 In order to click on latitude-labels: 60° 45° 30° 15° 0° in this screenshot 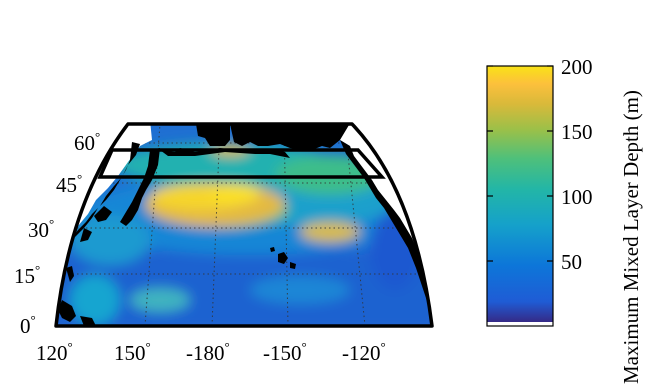, I will do `click(57, 233)`.